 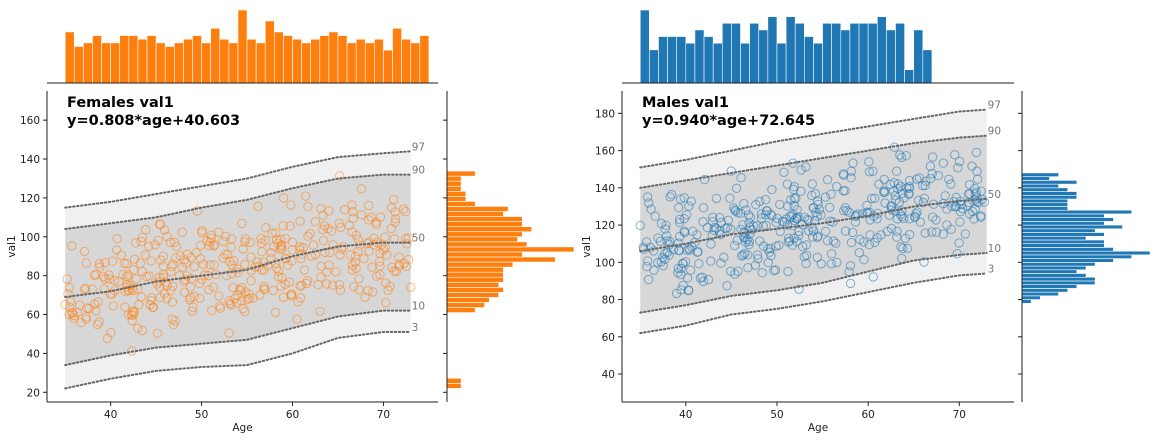 What do you see at coordinates (238, 263) in the screenshot?
I see `females-scatter-points` at bounding box center [238, 263].